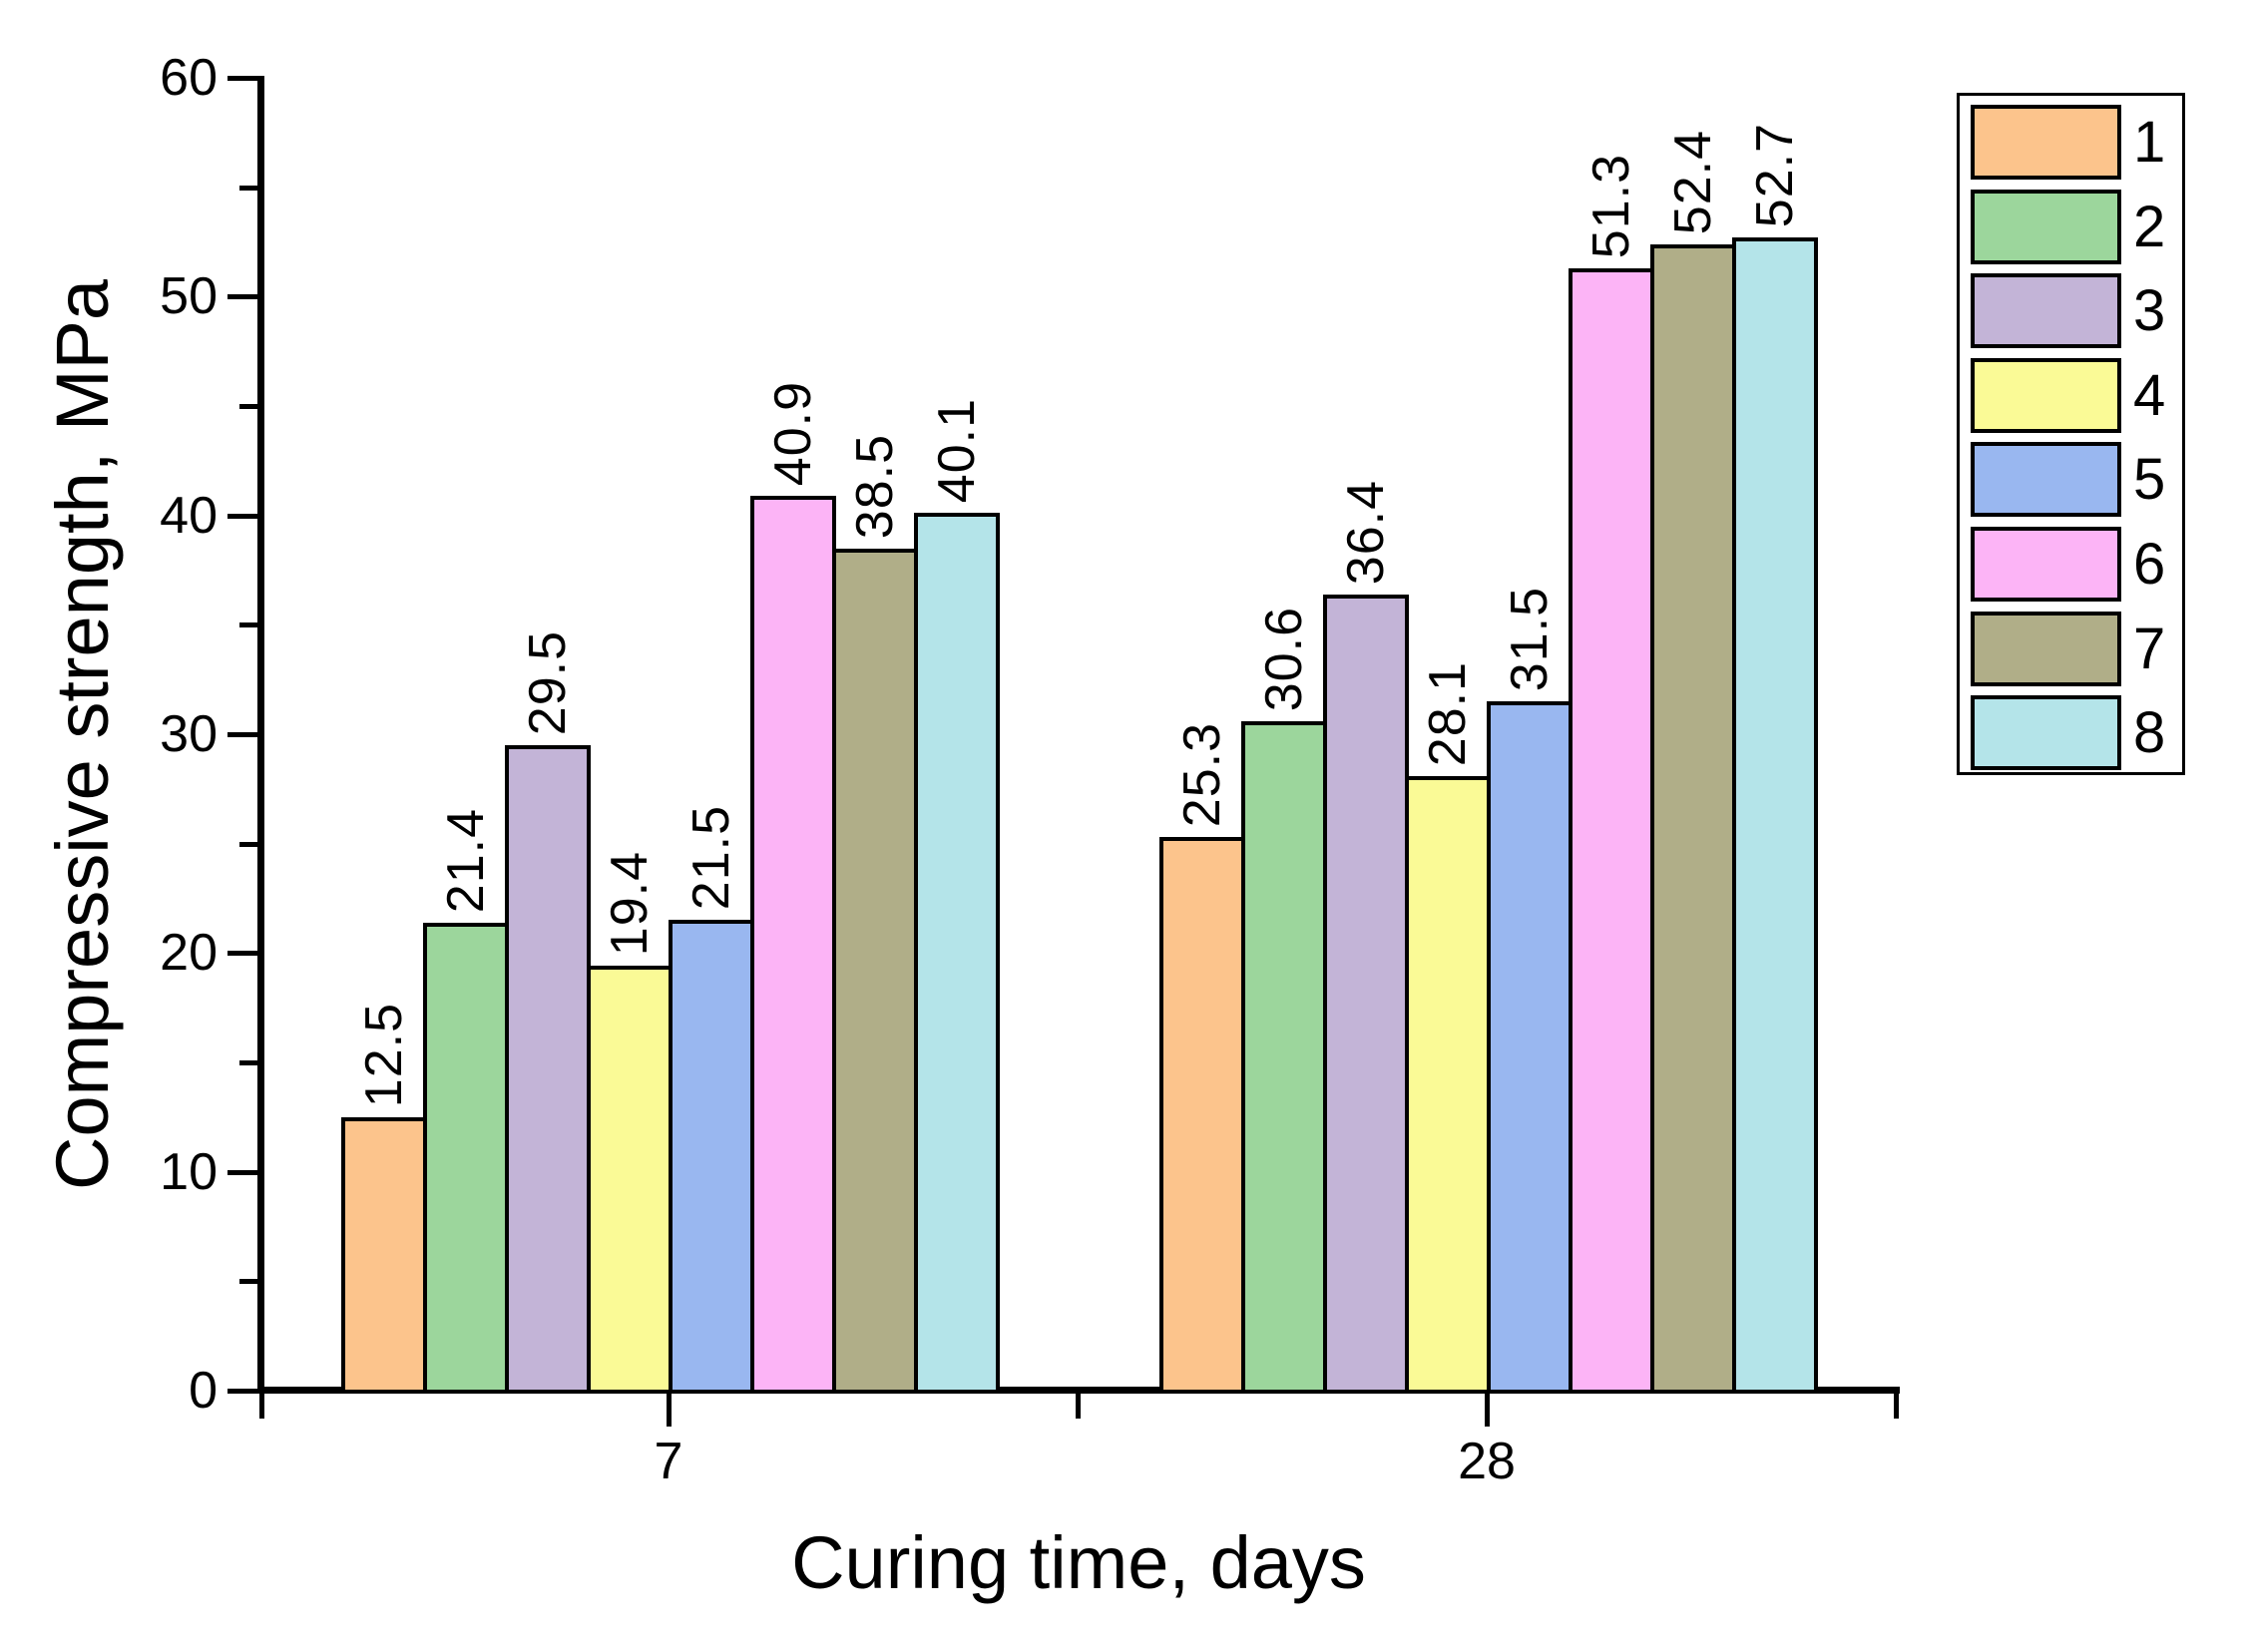 The image size is (2251, 1652). Describe the element at coordinates (2150, 732) in the screenshot. I see `legend-item-label: 8` at that location.